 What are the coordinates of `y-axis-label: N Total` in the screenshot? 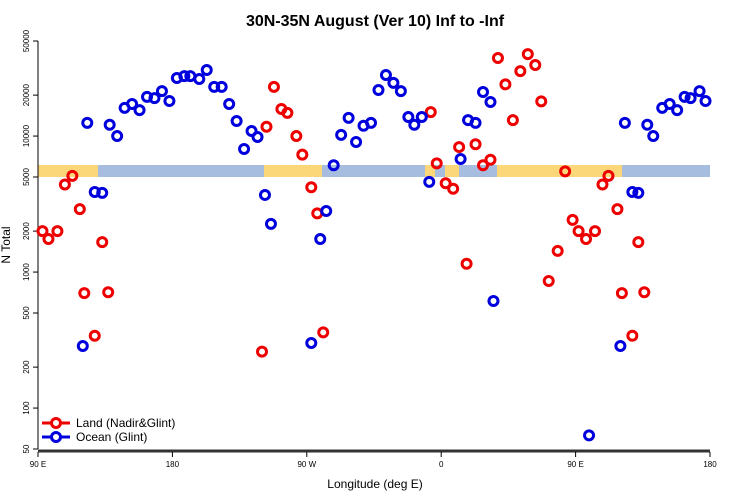 It's located at (6, 244).